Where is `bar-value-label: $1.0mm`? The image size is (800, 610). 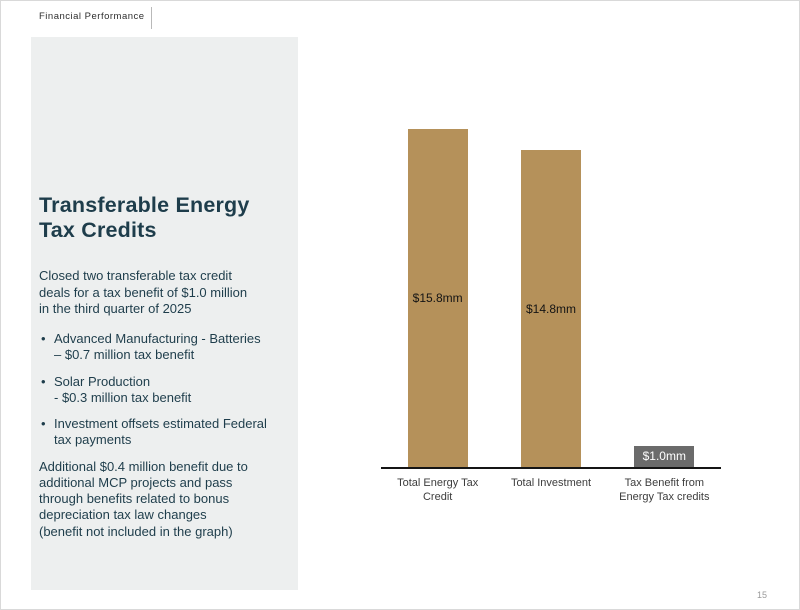
bar-value-label: $1.0mm is located at coordinates (664, 456).